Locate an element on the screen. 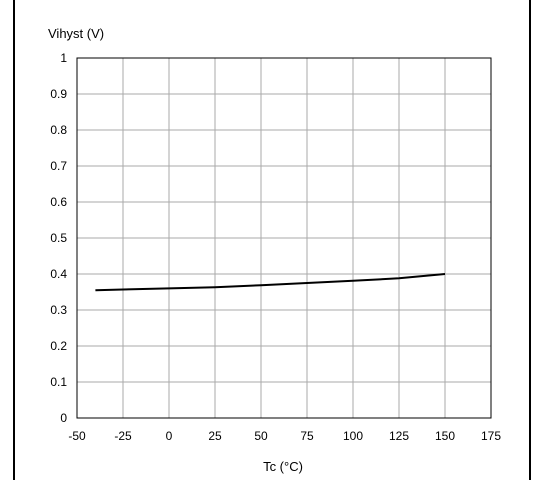  x-tick-label: 150 is located at coordinates (445, 436).